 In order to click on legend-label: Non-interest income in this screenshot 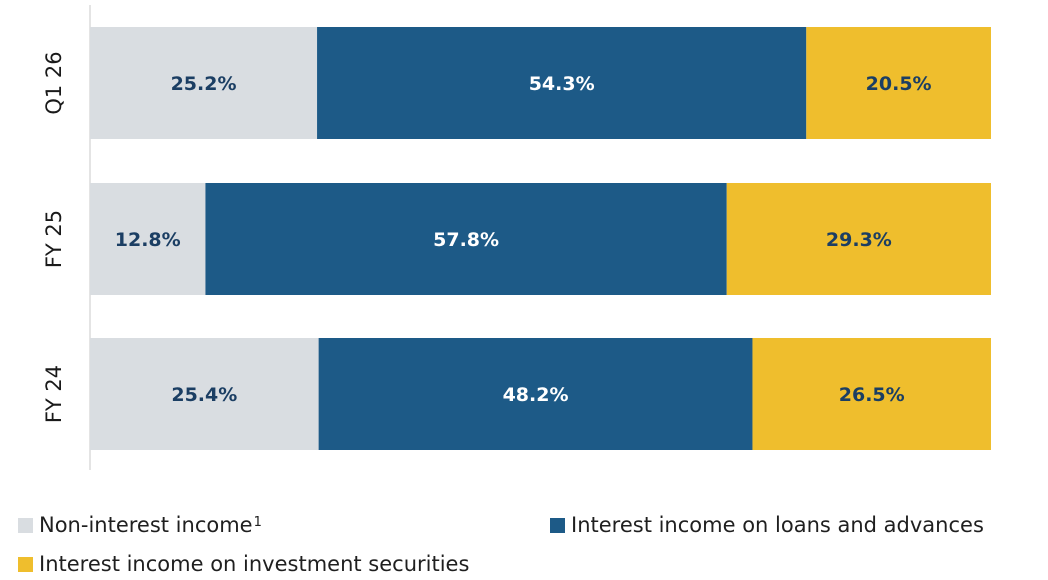, I will do `click(146, 525)`.